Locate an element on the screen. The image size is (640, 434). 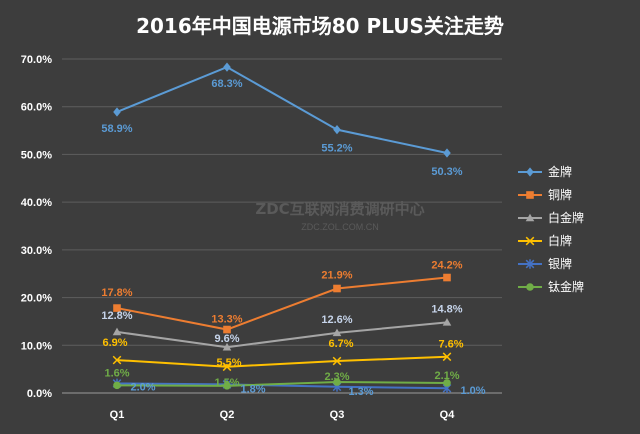
legend-item: 钛金牌 is located at coordinates (551, 286).